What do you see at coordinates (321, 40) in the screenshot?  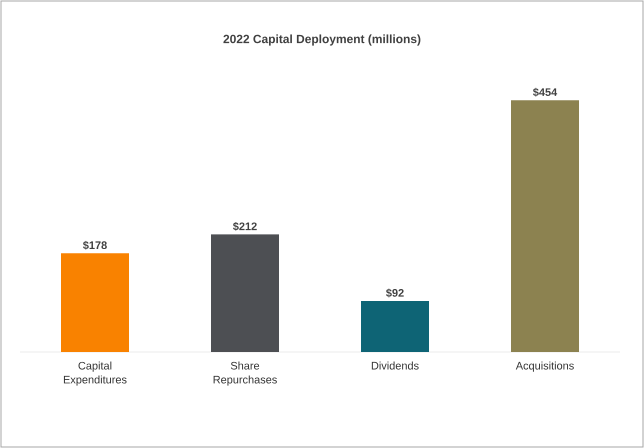 I see `chart-title: 2022 Capital Deployment (millions)` at bounding box center [321, 40].